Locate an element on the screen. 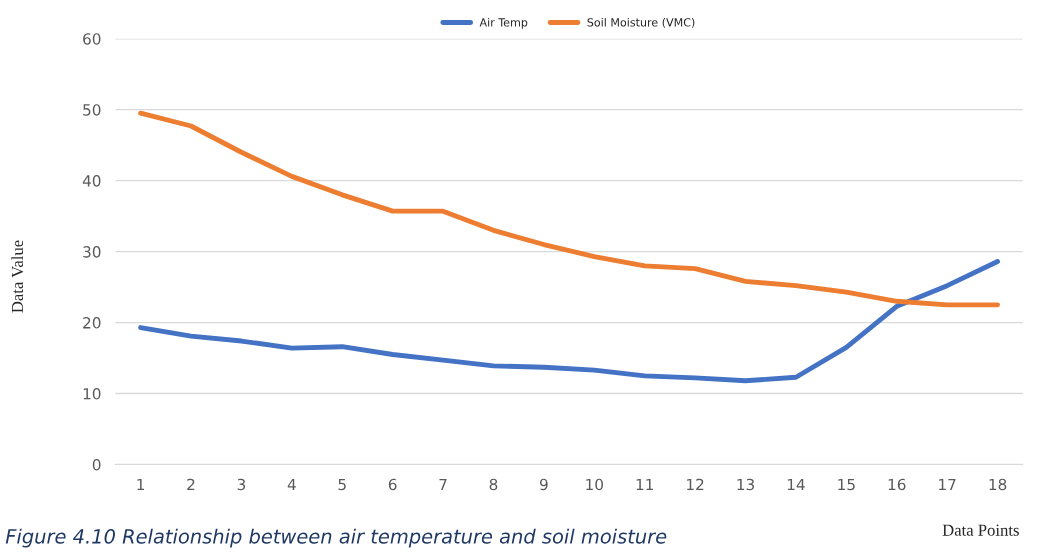 This screenshot has width=1049, height=553. x-tick-label: 13 is located at coordinates (746, 484).